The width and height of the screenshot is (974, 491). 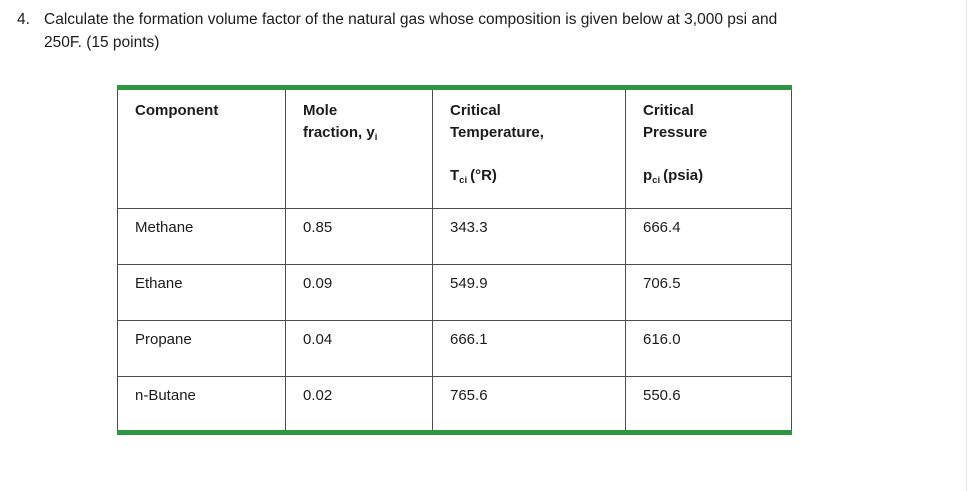 I want to click on table-row-ethane: Ethane 0.09 549.9 706.5, so click(x=454, y=292).